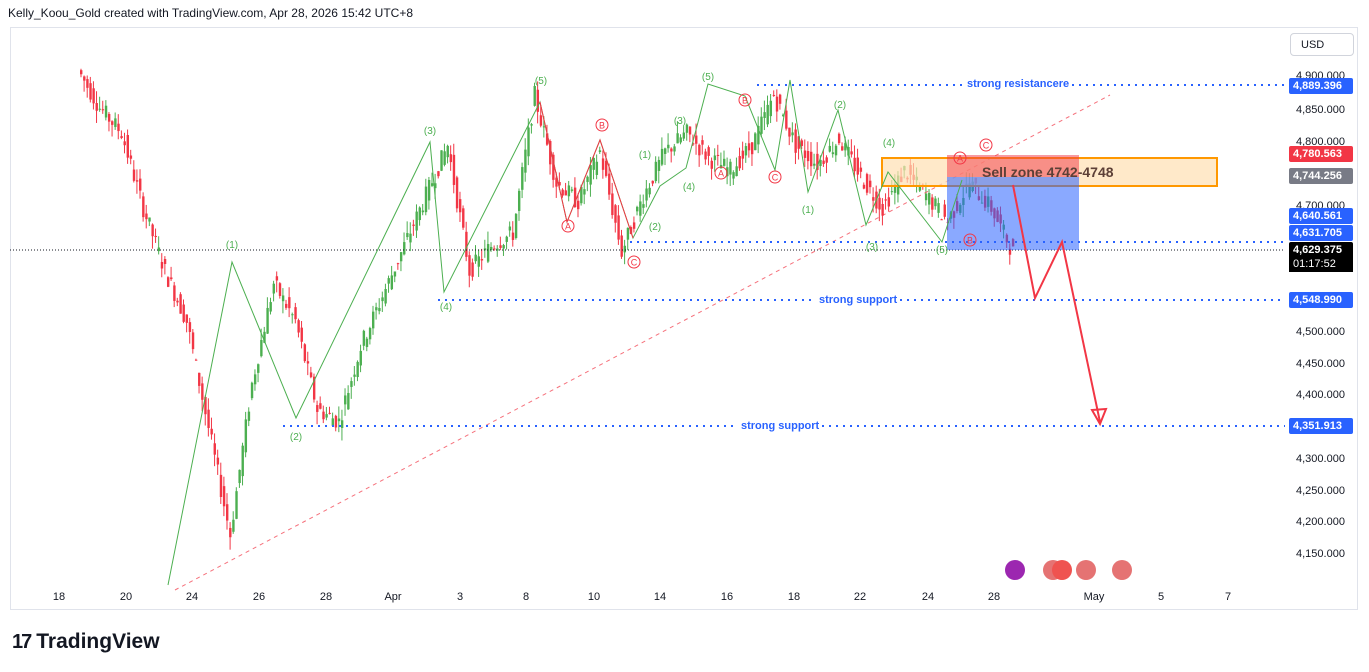 This screenshot has width=1369, height=672. Describe the element at coordinates (960, 159) in the screenshot. I see `wave-label-red-text: A` at that location.